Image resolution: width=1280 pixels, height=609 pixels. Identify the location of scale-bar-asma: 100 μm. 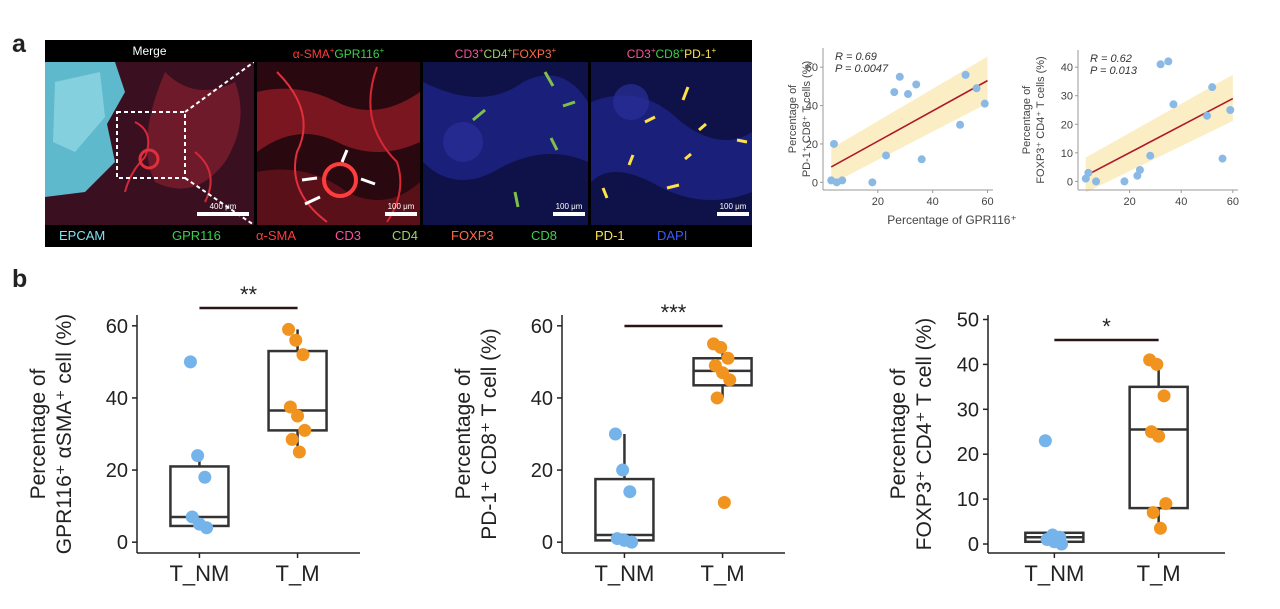
(401, 209).